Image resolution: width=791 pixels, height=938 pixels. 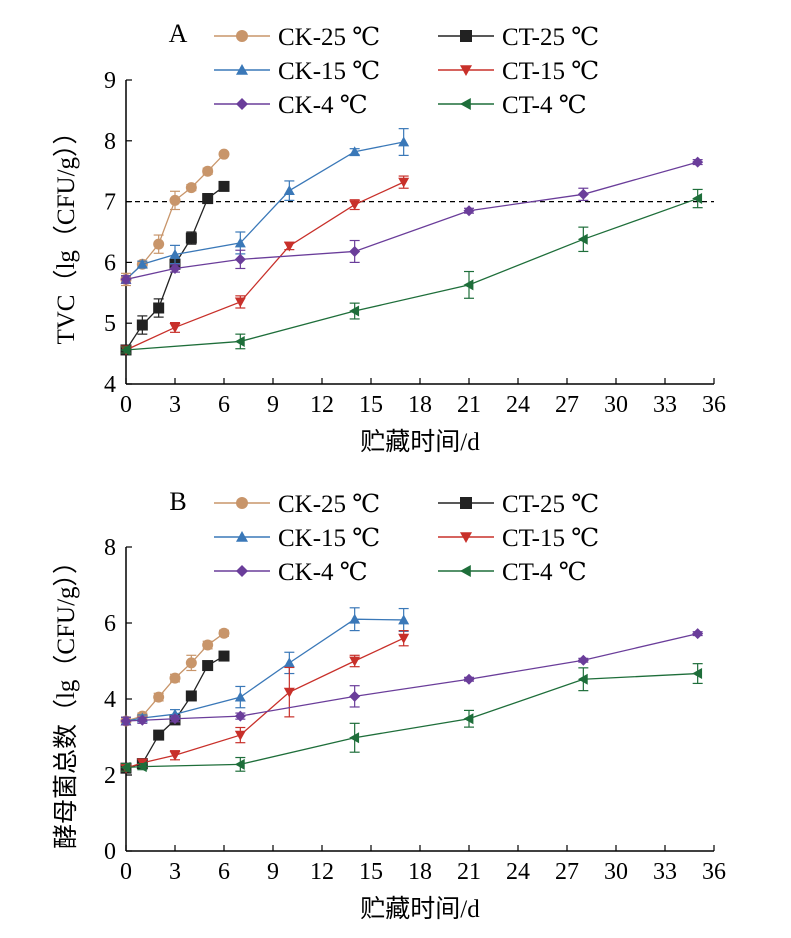 What do you see at coordinates (126, 405) in the screenshot?
I see `x-tick-label: 0` at bounding box center [126, 405].